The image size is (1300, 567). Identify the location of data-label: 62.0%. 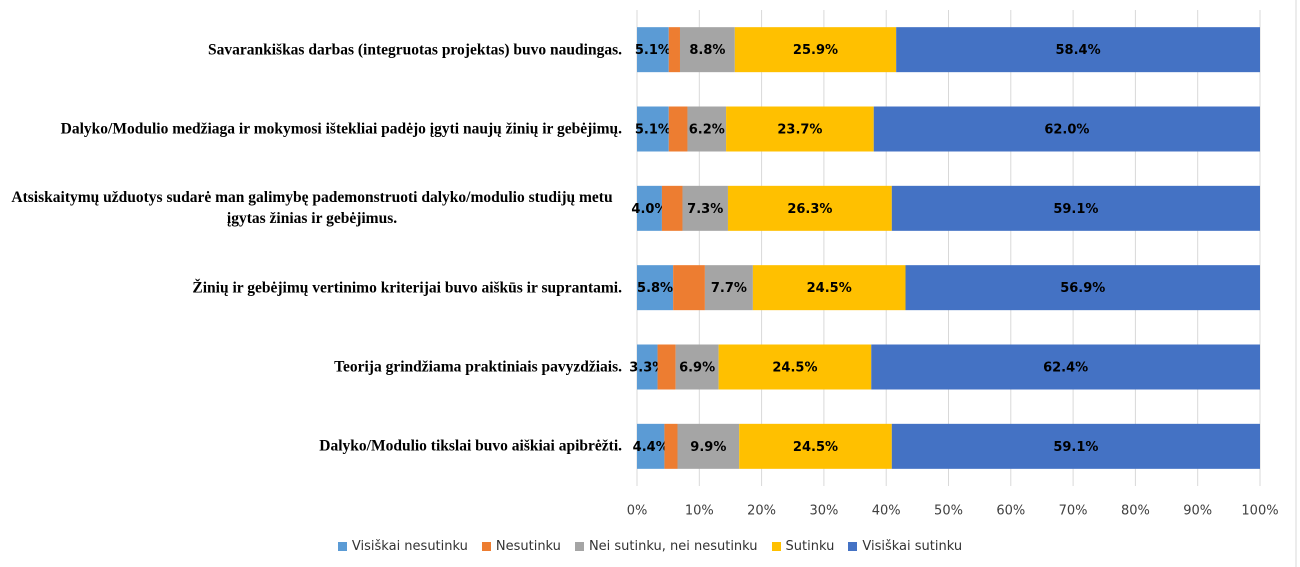
(1066, 130).